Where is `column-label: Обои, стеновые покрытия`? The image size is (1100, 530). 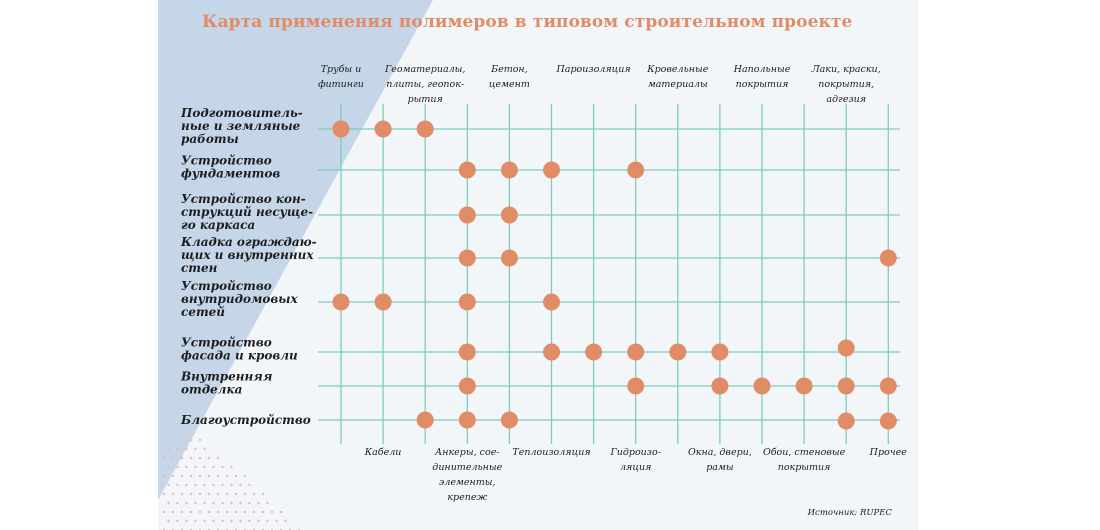
column-label: Обои, стеновые покрытия is located at coordinates (804, 460).